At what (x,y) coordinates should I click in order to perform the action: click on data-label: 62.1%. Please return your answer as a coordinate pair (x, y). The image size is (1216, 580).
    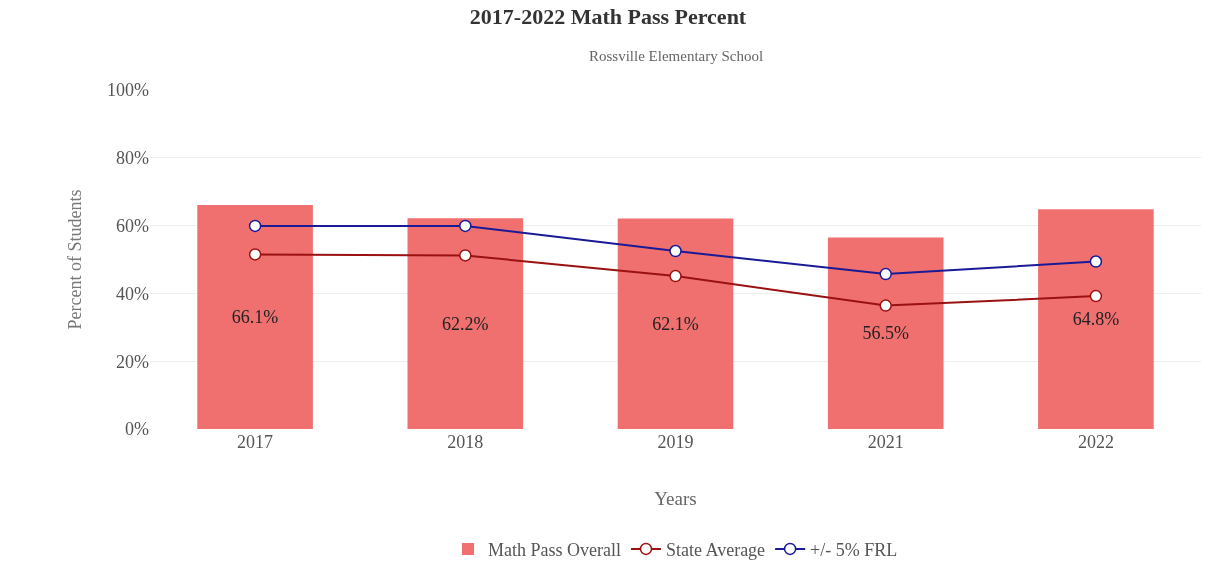
    Looking at the image, I should click on (675, 323).